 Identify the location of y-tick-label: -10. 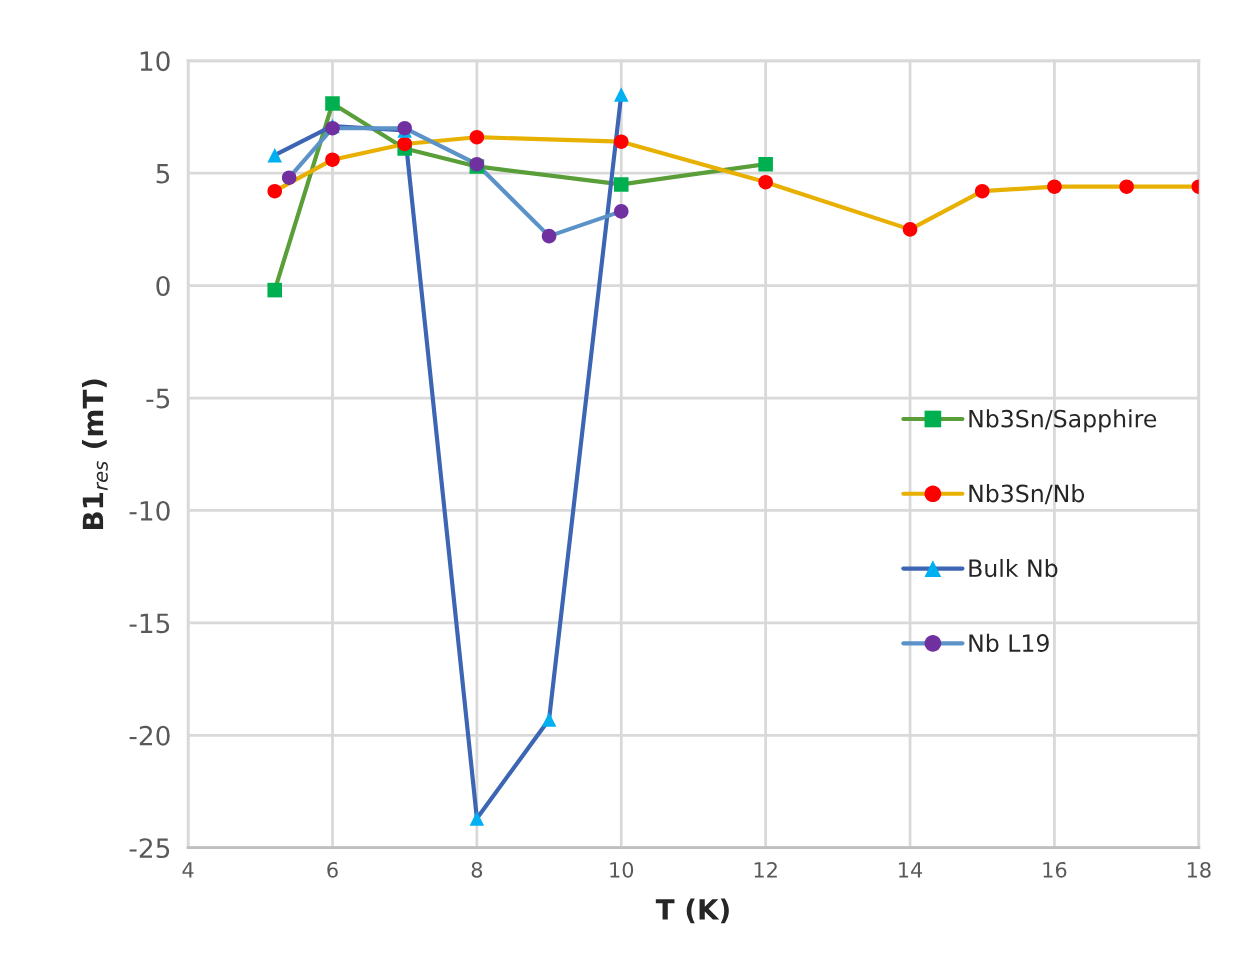
(149, 510).